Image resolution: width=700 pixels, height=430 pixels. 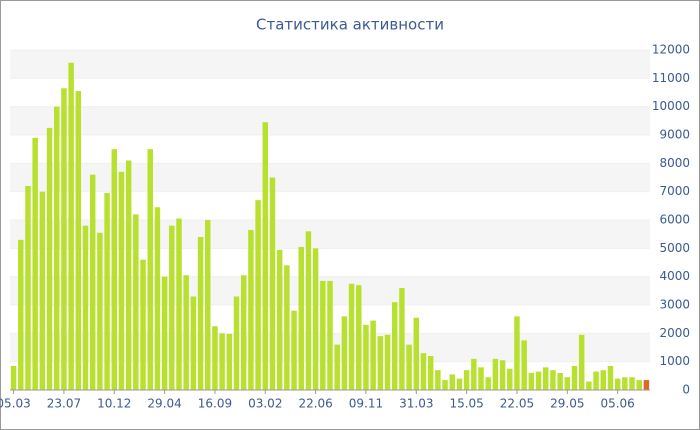 I want to click on y-tick-label: 9000, so click(x=674, y=135).